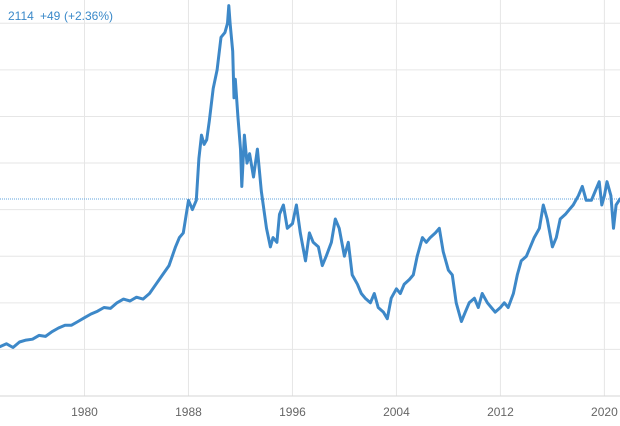 This screenshot has width=620, height=426. I want to click on price-readout: 2114 +49 (+2.36%), so click(60, 16).